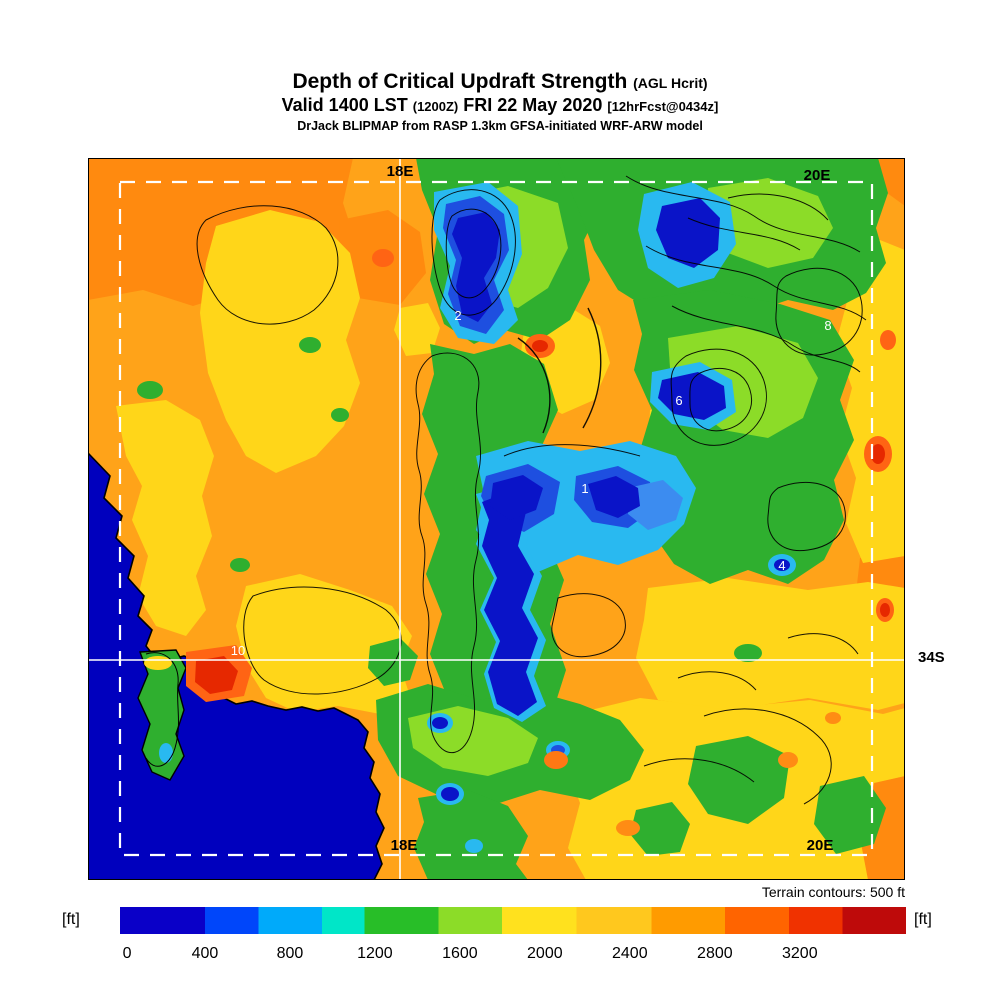  Describe the element at coordinates (344, 105) in the screenshot. I see `valid-time: Valid 1400 LST` at that location.